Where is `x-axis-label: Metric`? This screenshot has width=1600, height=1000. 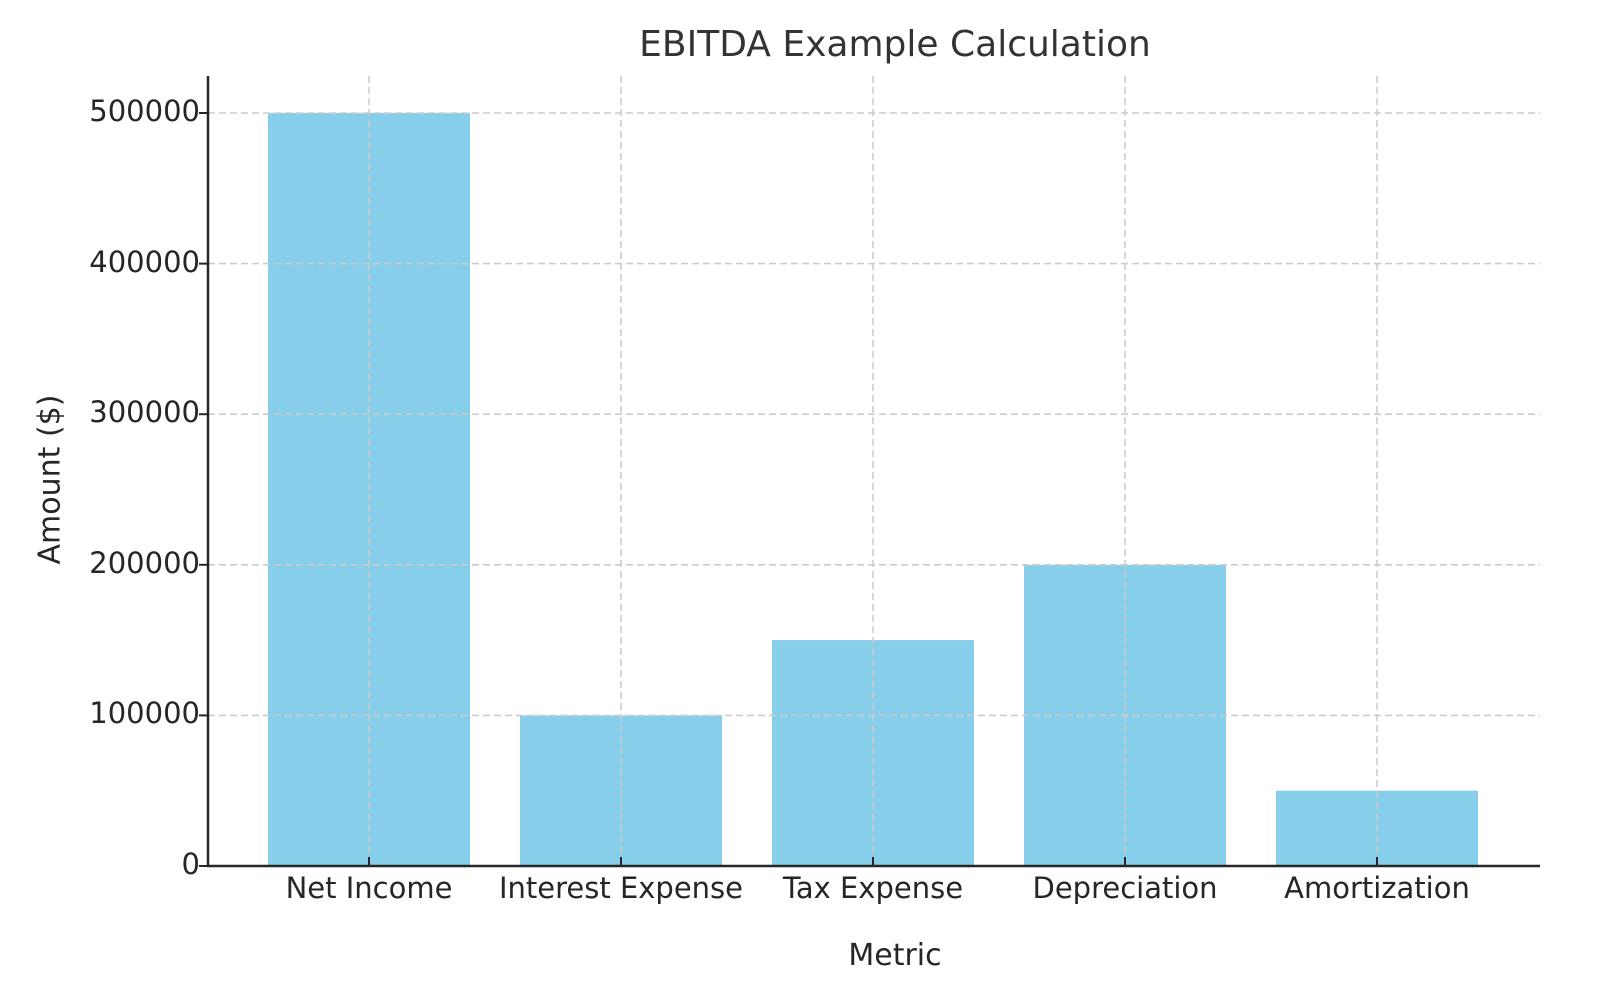
x-axis-label: Metric is located at coordinates (895, 955).